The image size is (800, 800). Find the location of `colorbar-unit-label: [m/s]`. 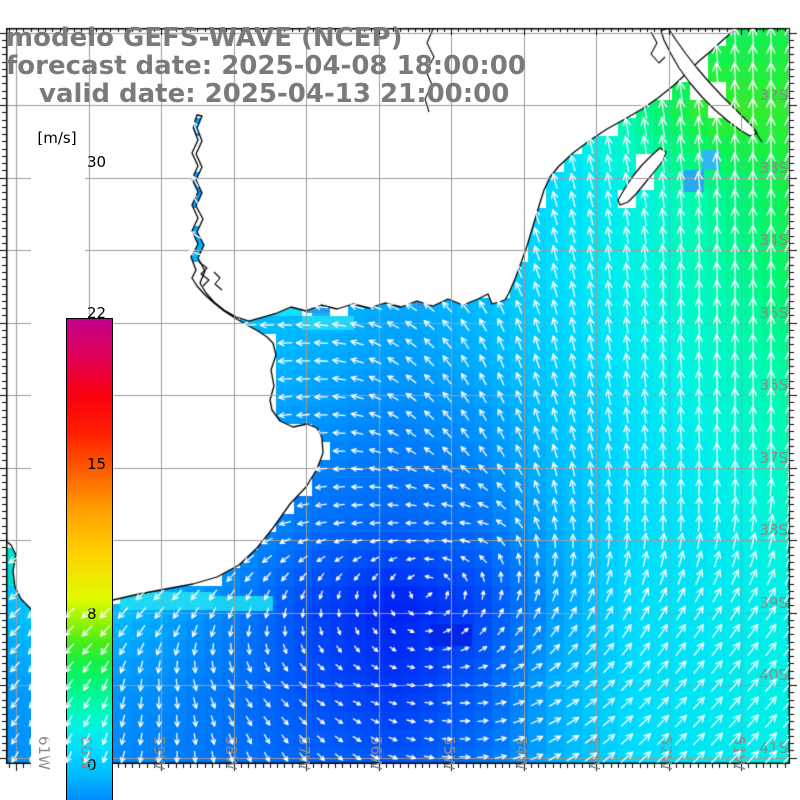

colorbar-unit-label: [m/s] is located at coordinates (57, 138).